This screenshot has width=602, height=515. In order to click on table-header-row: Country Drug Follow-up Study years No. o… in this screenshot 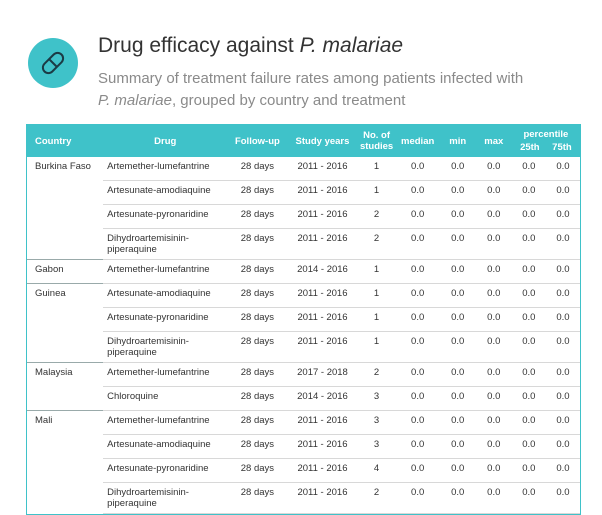, I will do `click(303, 141)`.